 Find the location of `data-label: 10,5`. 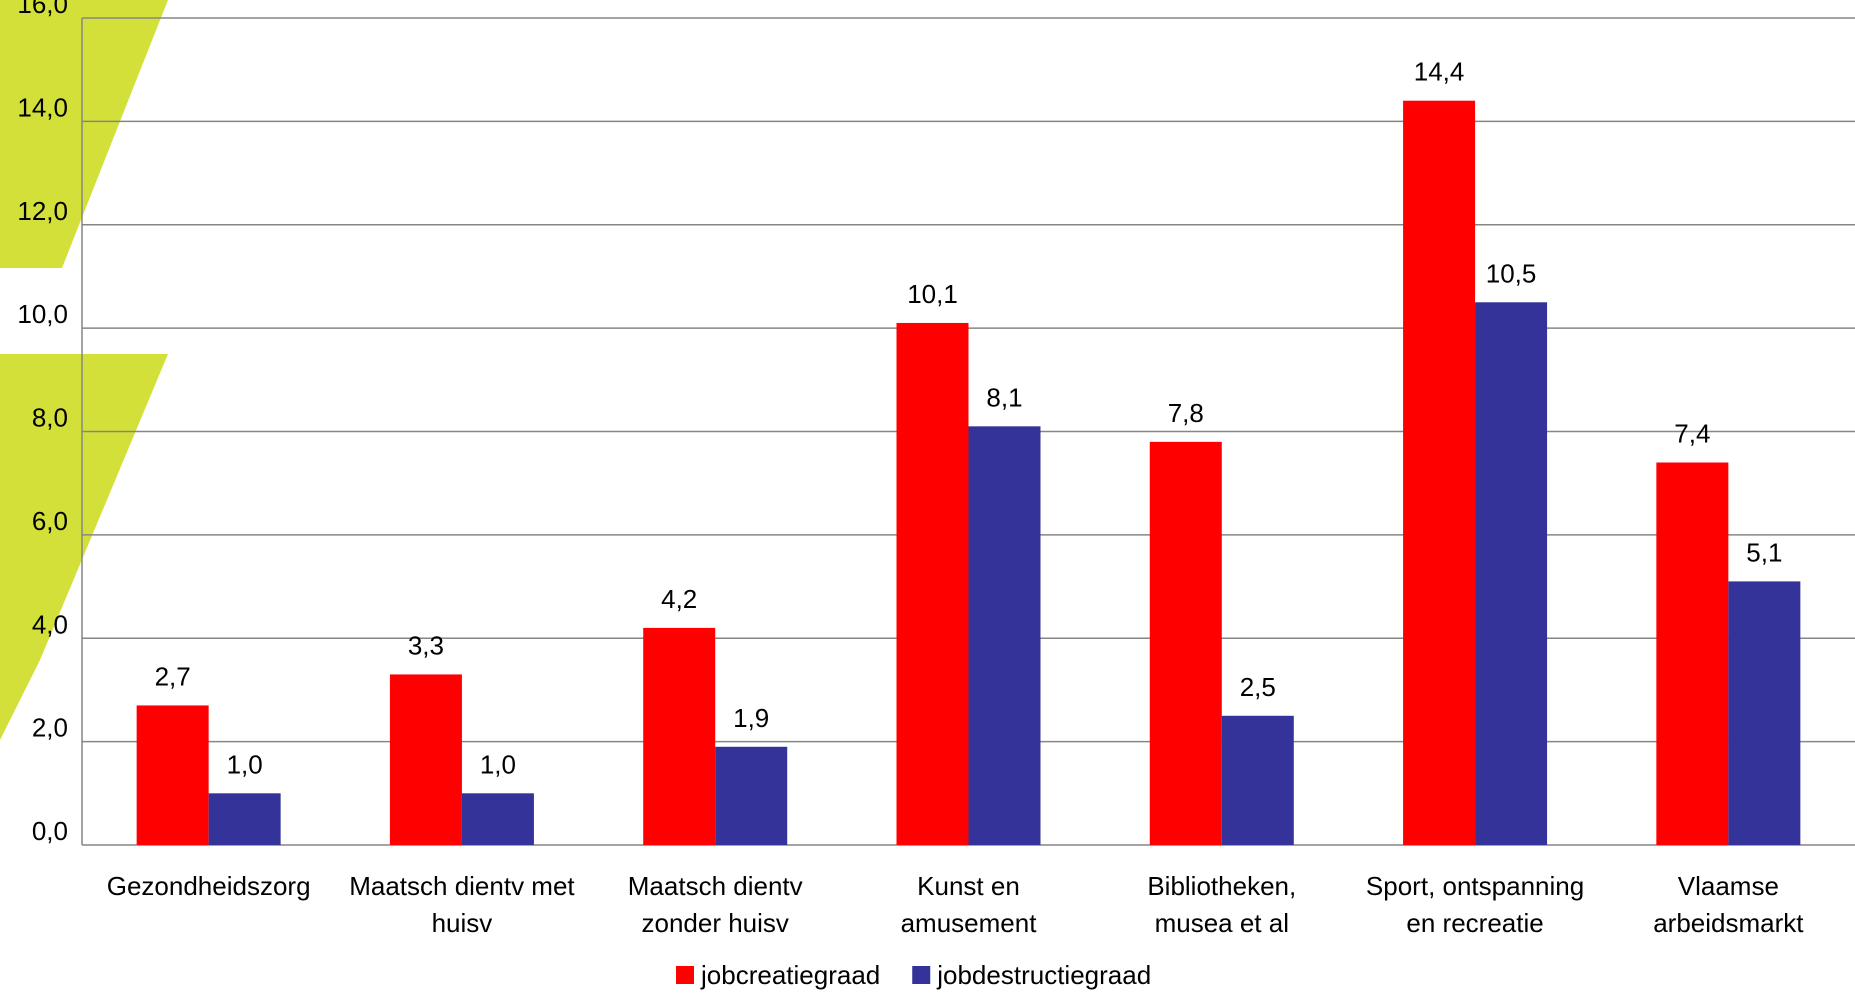

data-label: 10,5 is located at coordinates (1511, 273).